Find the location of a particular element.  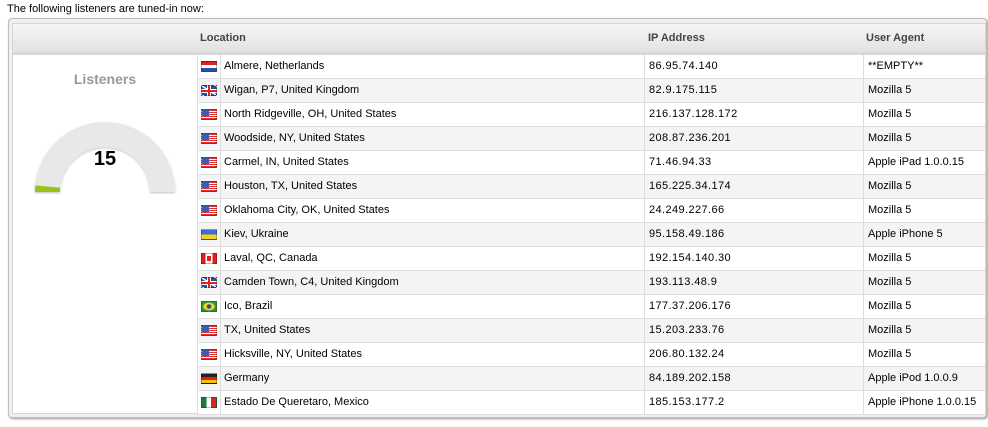

location-cell: Germany is located at coordinates (432, 378).